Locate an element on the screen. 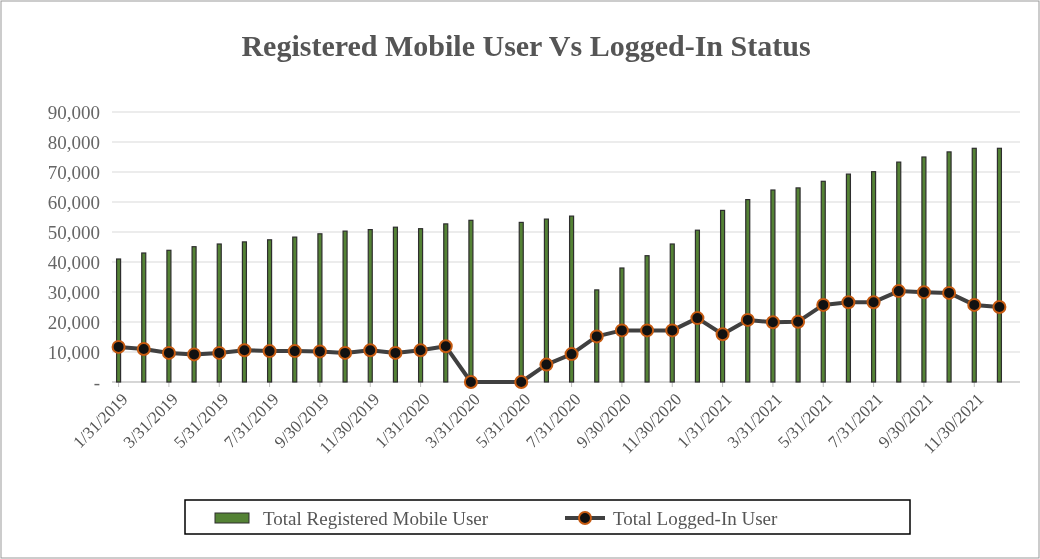 This screenshot has width=1040, height=559. legend-label: Total Logged-In User is located at coordinates (696, 518).